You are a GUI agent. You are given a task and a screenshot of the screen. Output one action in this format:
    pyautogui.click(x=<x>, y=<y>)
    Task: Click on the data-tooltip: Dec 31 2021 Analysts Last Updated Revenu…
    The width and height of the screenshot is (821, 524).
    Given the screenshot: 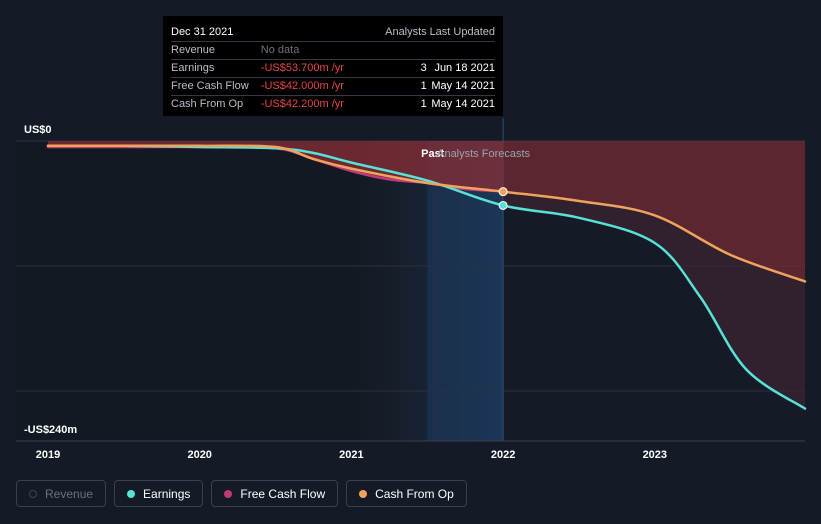 What is the action you would take?
    pyautogui.click(x=333, y=66)
    